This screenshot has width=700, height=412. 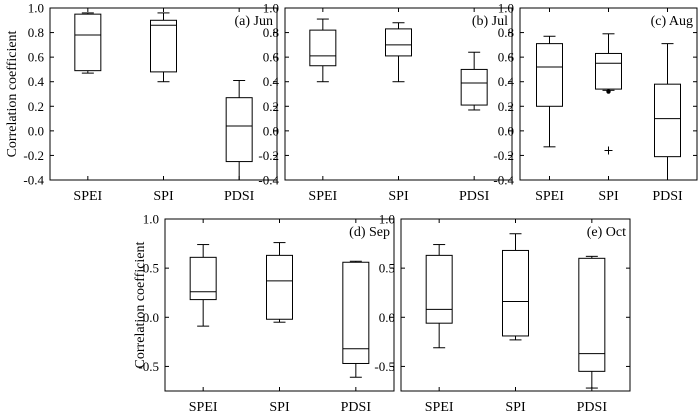 I want to click on panel-label: (c) Aug, so click(x=672, y=21).